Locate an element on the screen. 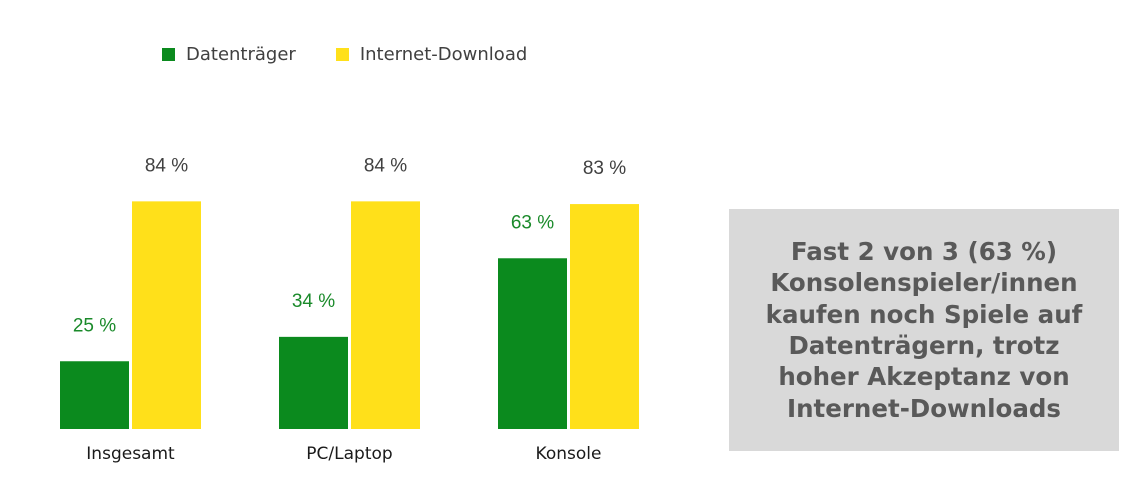 This screenshot has height=494, width=1130. callout-line-6: Internet-Downloads is located at coordinates (924, 408).